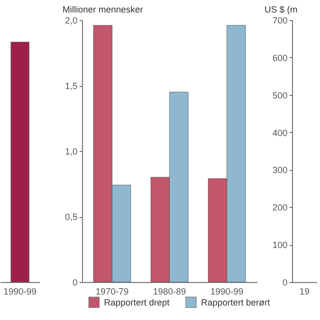  Describe the element at coordinates (304, 291) in the screenshot. I see `x-tick-label: 19` at that location.